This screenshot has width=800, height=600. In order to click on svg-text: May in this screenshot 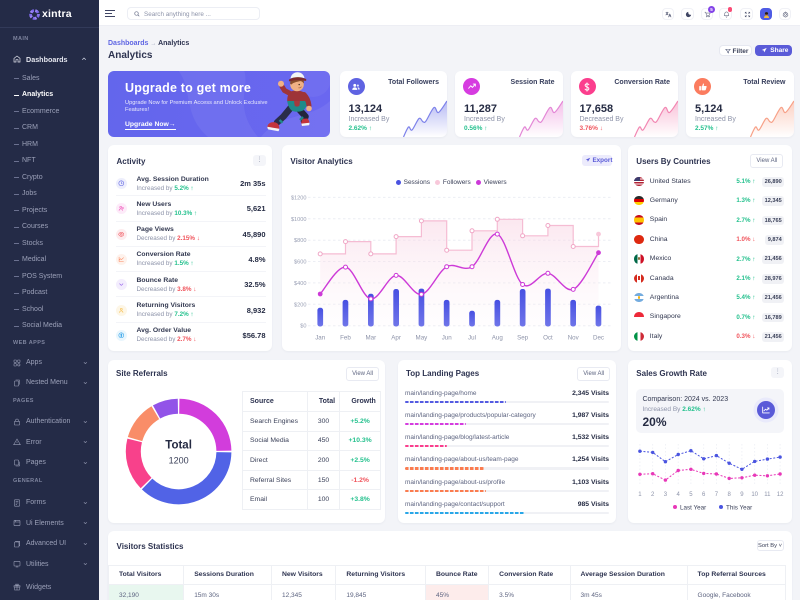, I will do `click(422, 338)`.